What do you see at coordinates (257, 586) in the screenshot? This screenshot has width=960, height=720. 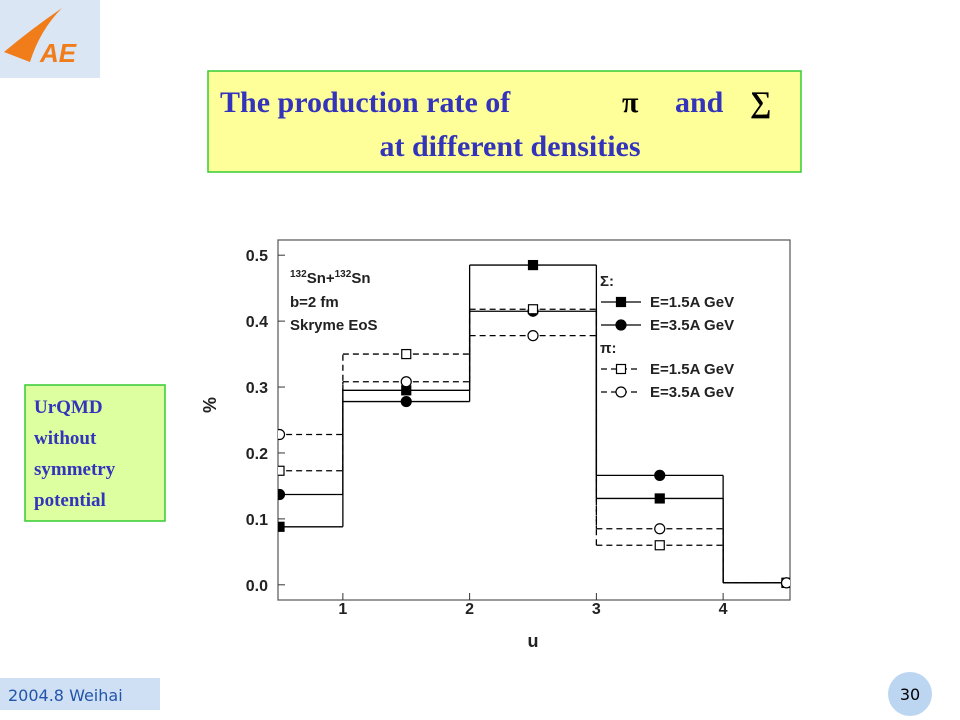 I see `y-tick-label: 0.0` at bounding box center [257, 586].